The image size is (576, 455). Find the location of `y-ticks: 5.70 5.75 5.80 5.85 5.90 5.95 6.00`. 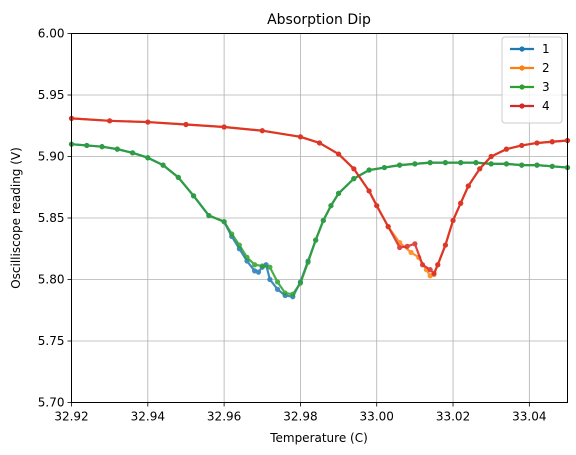

y-ticks: 5.70 5.75 5.80 5.85 5.90 5.95 6.00 is located at coordinates (55, 218).